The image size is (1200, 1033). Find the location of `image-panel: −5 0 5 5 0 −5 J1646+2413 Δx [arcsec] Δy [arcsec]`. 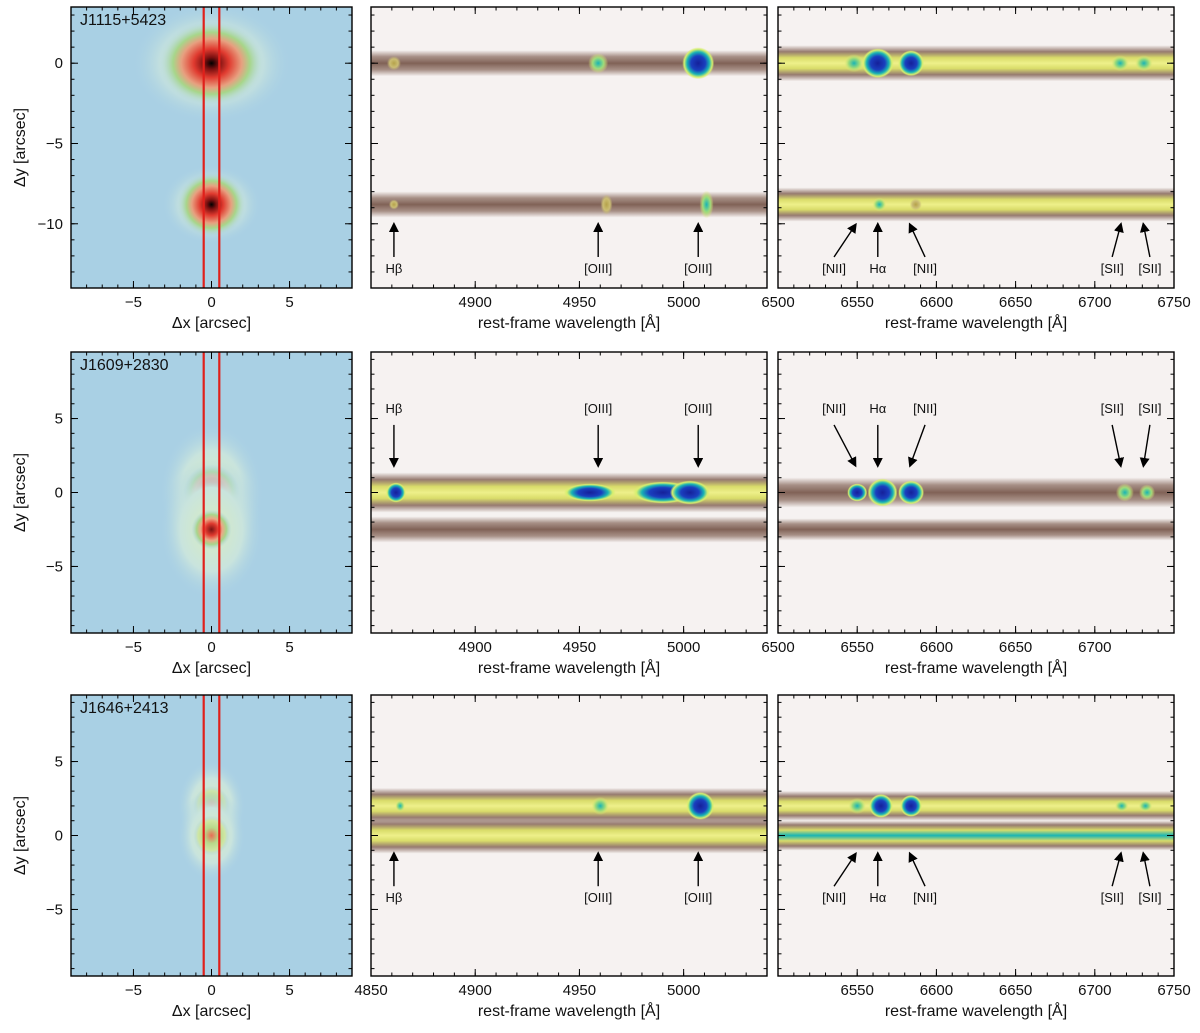

image-panel: −5 0 5 5 0 −5 J1646+2413 Δx [arcsec] Δy [arcsec] is located at coordinates (182, 857).